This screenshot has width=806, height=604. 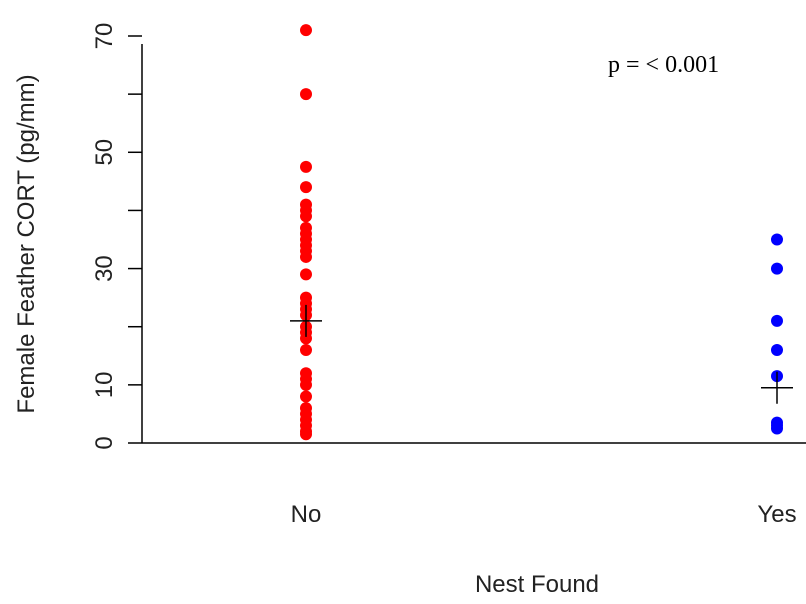 What do you see at coordinates (104, 442) in the screenshot?
I see `y-tick-label: 0` at bounding box center [104, 442].